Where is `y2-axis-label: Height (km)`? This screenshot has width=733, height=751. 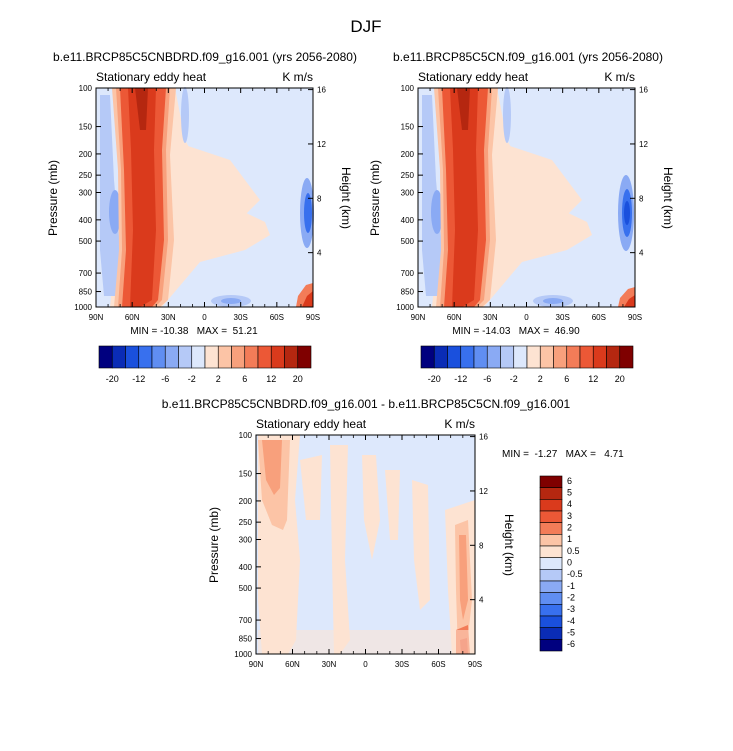 y2-axis-label: Height (km) is located at coordinates (346, 198).